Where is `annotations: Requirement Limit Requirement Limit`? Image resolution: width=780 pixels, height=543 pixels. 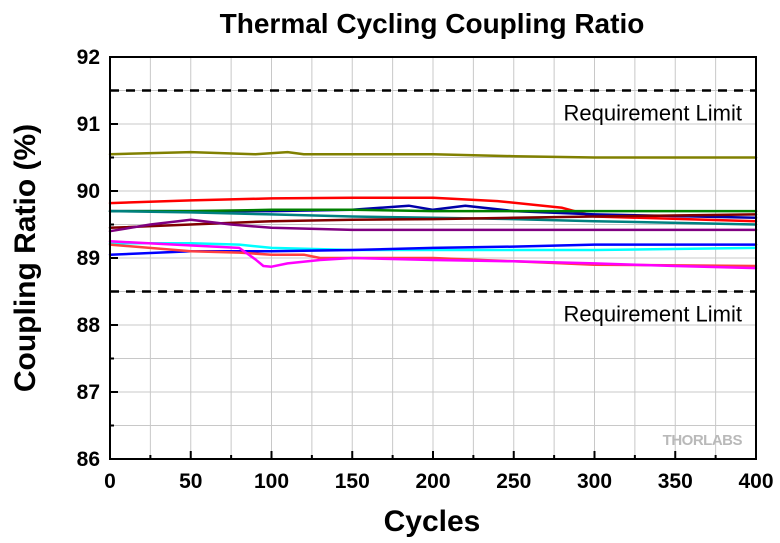
annotations: Requirement Limit Requirement Limit is located at coordinates (652, 214).